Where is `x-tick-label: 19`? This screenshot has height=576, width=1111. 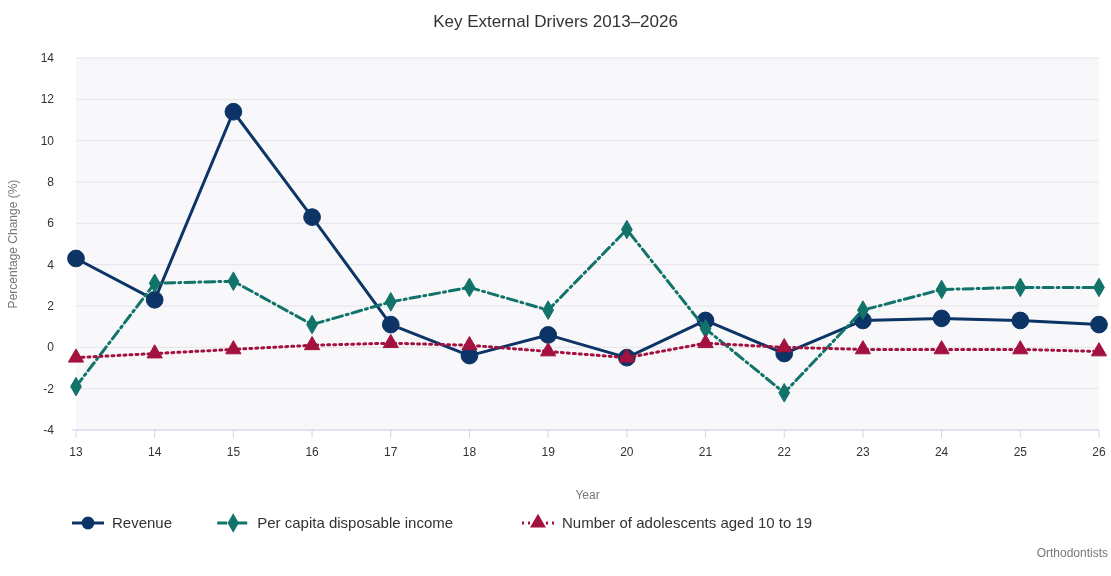
x-tick-label: 19 is located at coordinates (548, 452).